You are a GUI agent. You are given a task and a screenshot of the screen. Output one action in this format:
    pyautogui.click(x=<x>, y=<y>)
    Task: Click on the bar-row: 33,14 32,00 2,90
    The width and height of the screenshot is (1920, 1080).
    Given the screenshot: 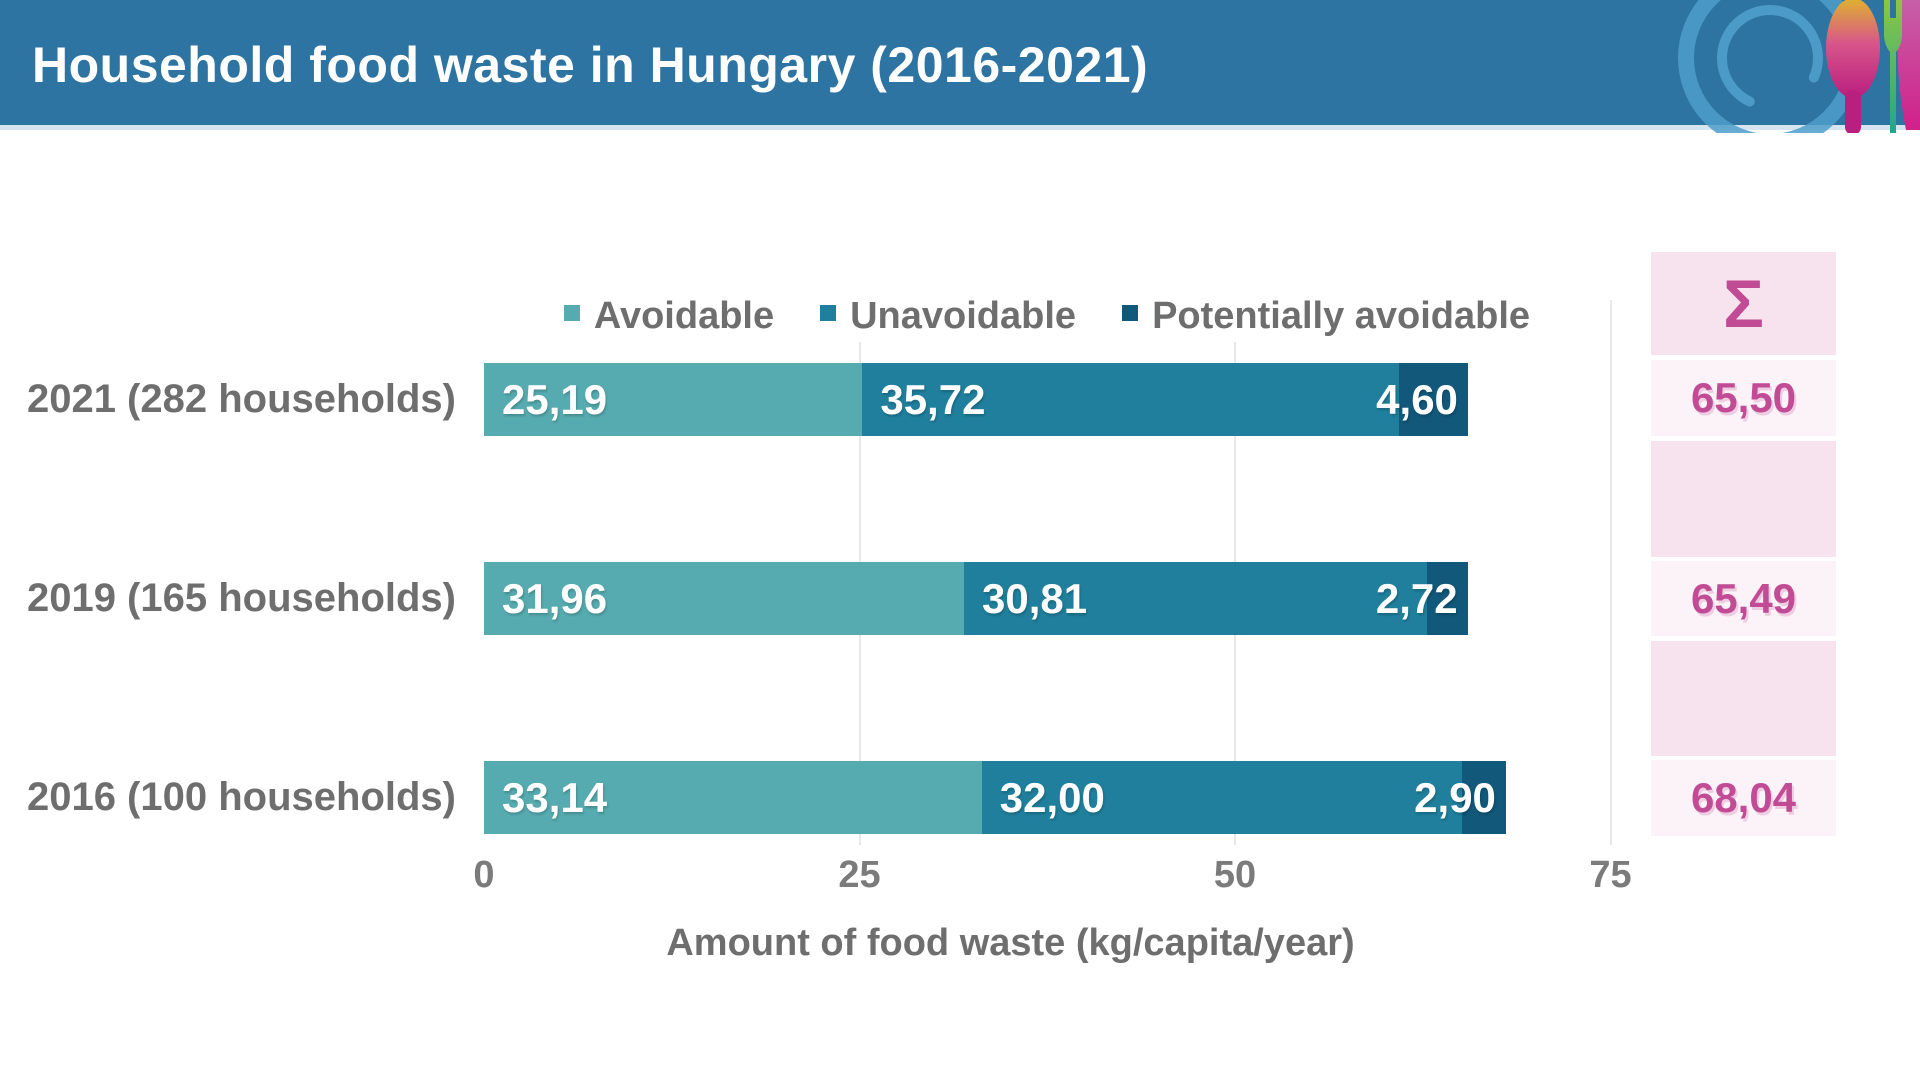 What is the action you would take?
    pyautogui.click(x=995, y=797)
    